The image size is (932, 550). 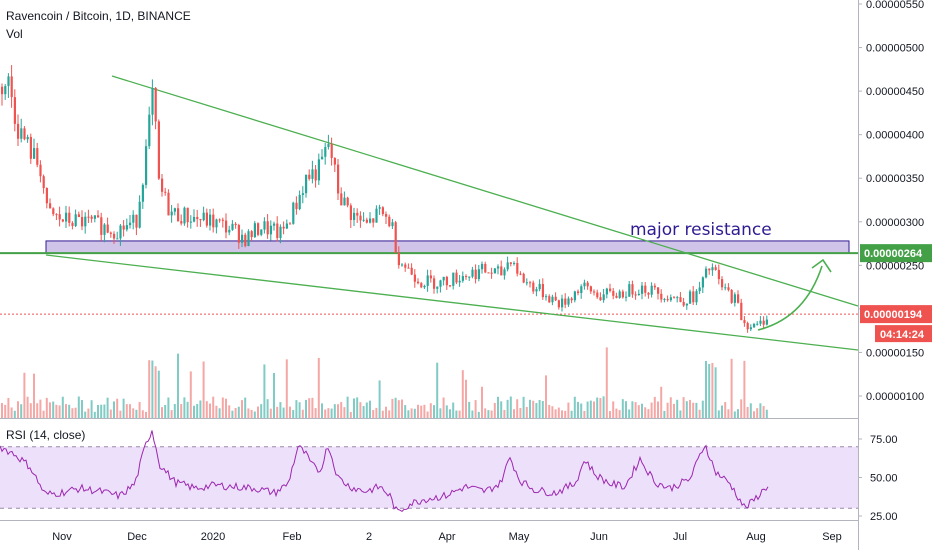 What do you see at coordinates (895, 49) in the screenshot?
I see `price-axis-label: 0.00000500` at bounding box center [895, 49].